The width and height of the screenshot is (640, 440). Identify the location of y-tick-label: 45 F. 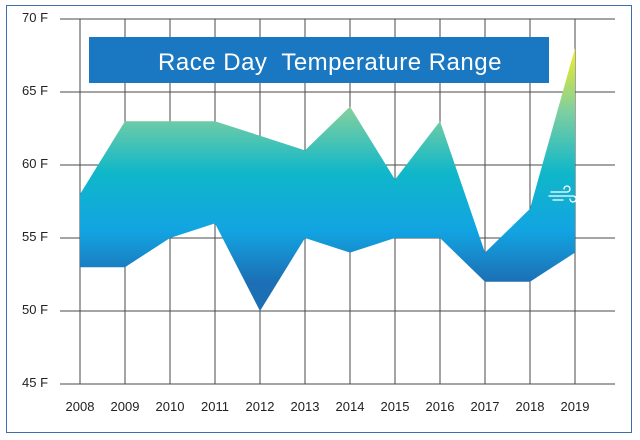
(35, 382).